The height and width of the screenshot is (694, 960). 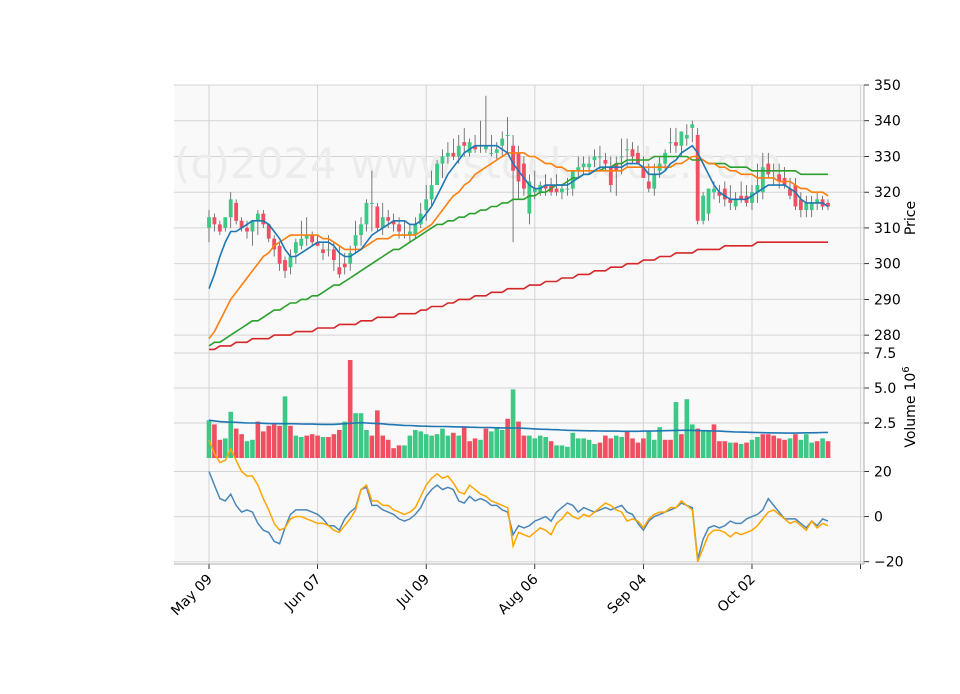 What do you see at coordinates (192, 596) in the screenshot?
I see `x-tick-label: May 09` at bounding box center [192, 596].